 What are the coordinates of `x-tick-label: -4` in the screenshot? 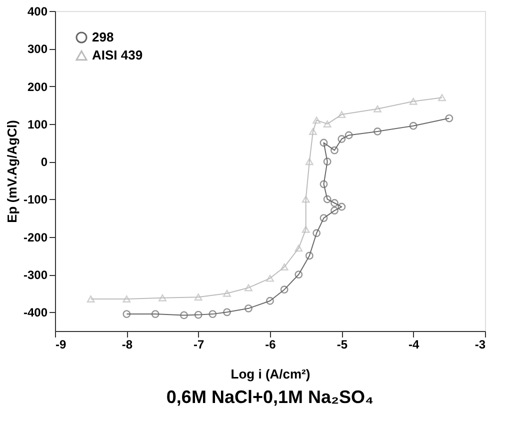 It's located at (414, 345).